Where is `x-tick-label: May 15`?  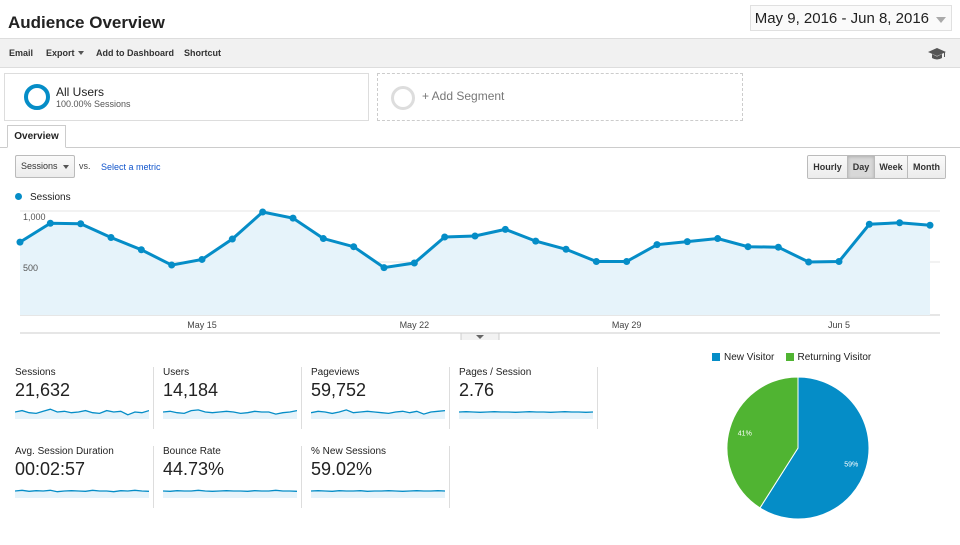
x-tick-label: May 15 is located at coordinates (202, 325).